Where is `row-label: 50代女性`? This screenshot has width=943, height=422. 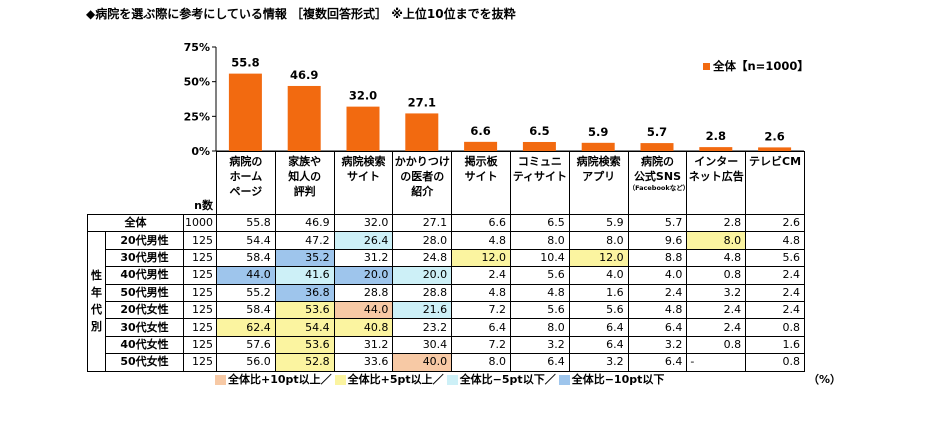
row-label: 50代女性 is located at coordinates (144, 362).